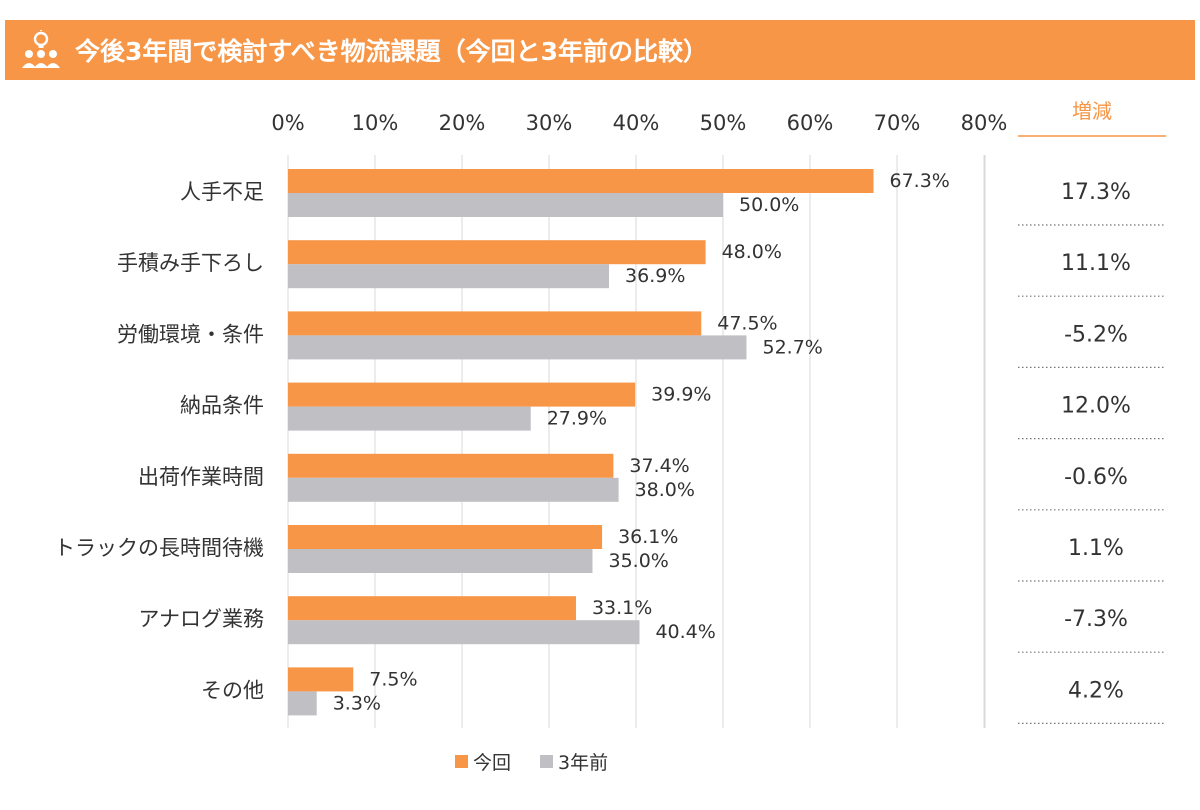 The height and width of the screenshot is (810, 1200). I want to click on delta-value: 12.0%, so click(1096, 406).